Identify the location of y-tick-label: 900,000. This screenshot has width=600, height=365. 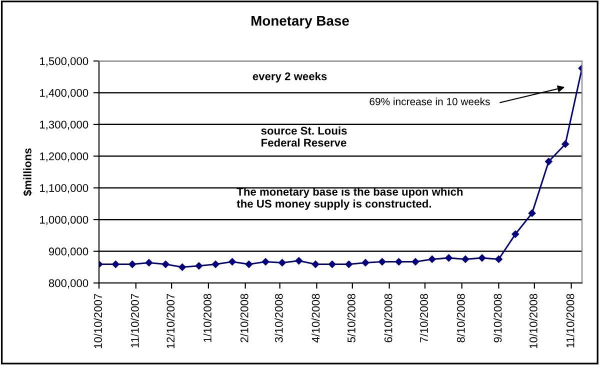
(68, 252).